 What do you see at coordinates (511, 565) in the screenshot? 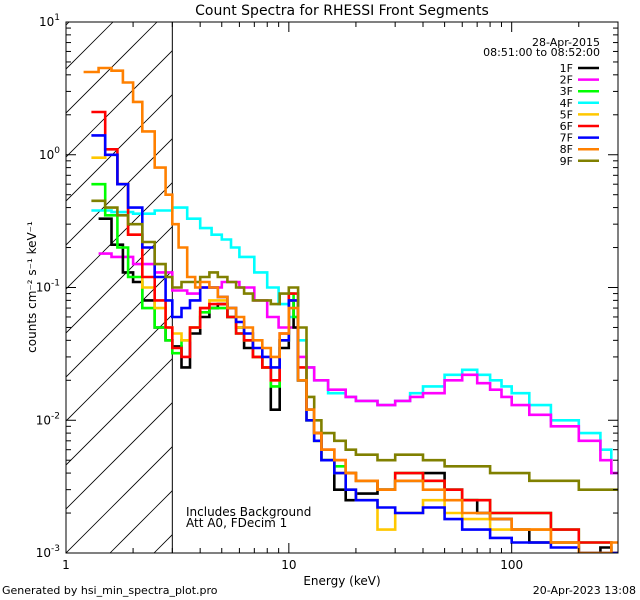
I see `x-tick-label: 100` at bounding box center [511, 565].